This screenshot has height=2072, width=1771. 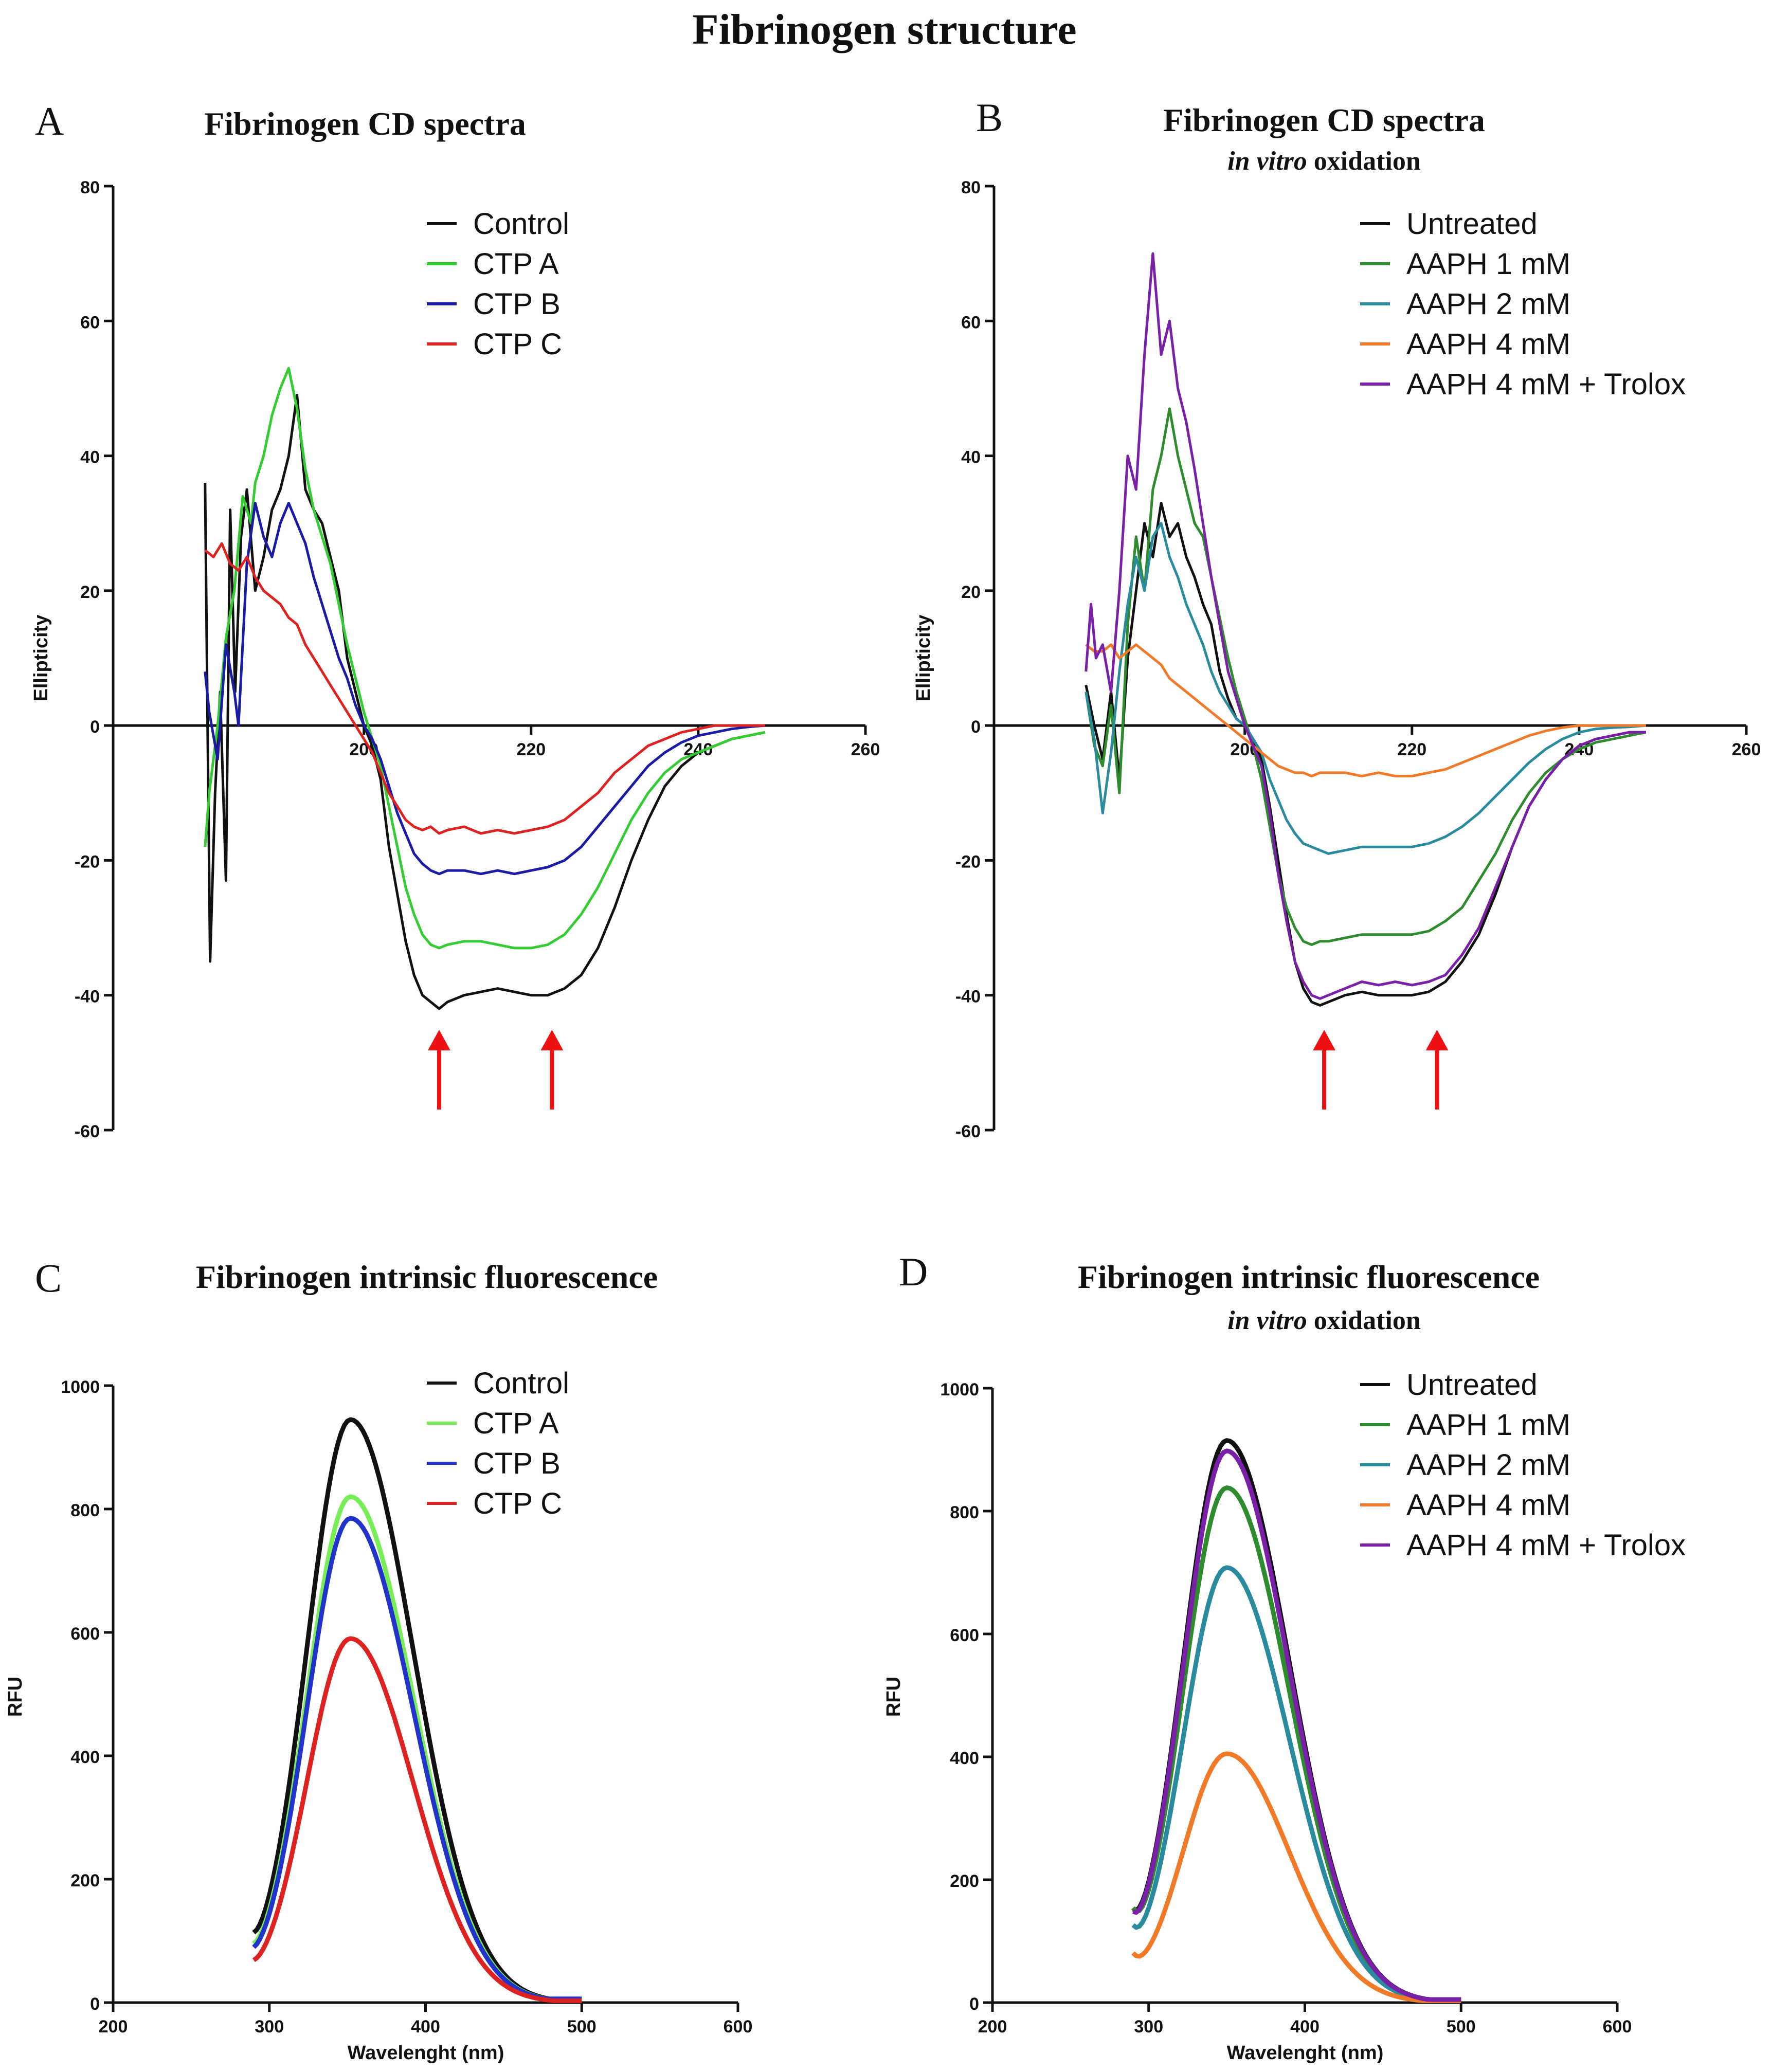 I want to click on series-line-untreated, so click(x=1366, y=754).